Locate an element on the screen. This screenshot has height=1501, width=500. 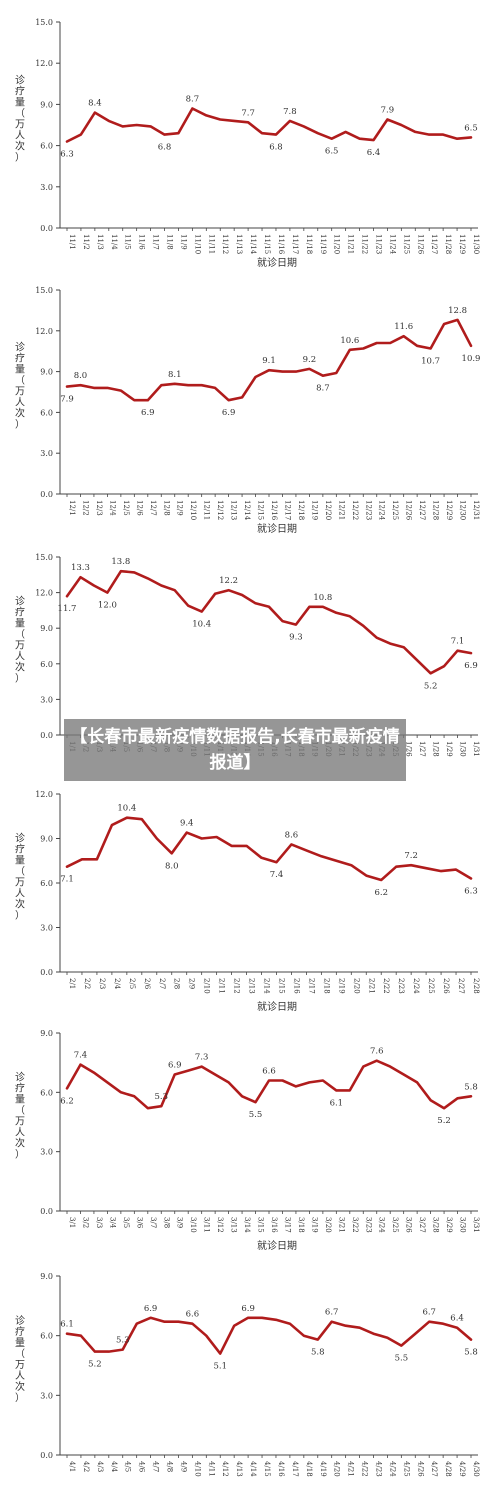
x-tick-label: 2/8 is located at coordinates (177, 983).